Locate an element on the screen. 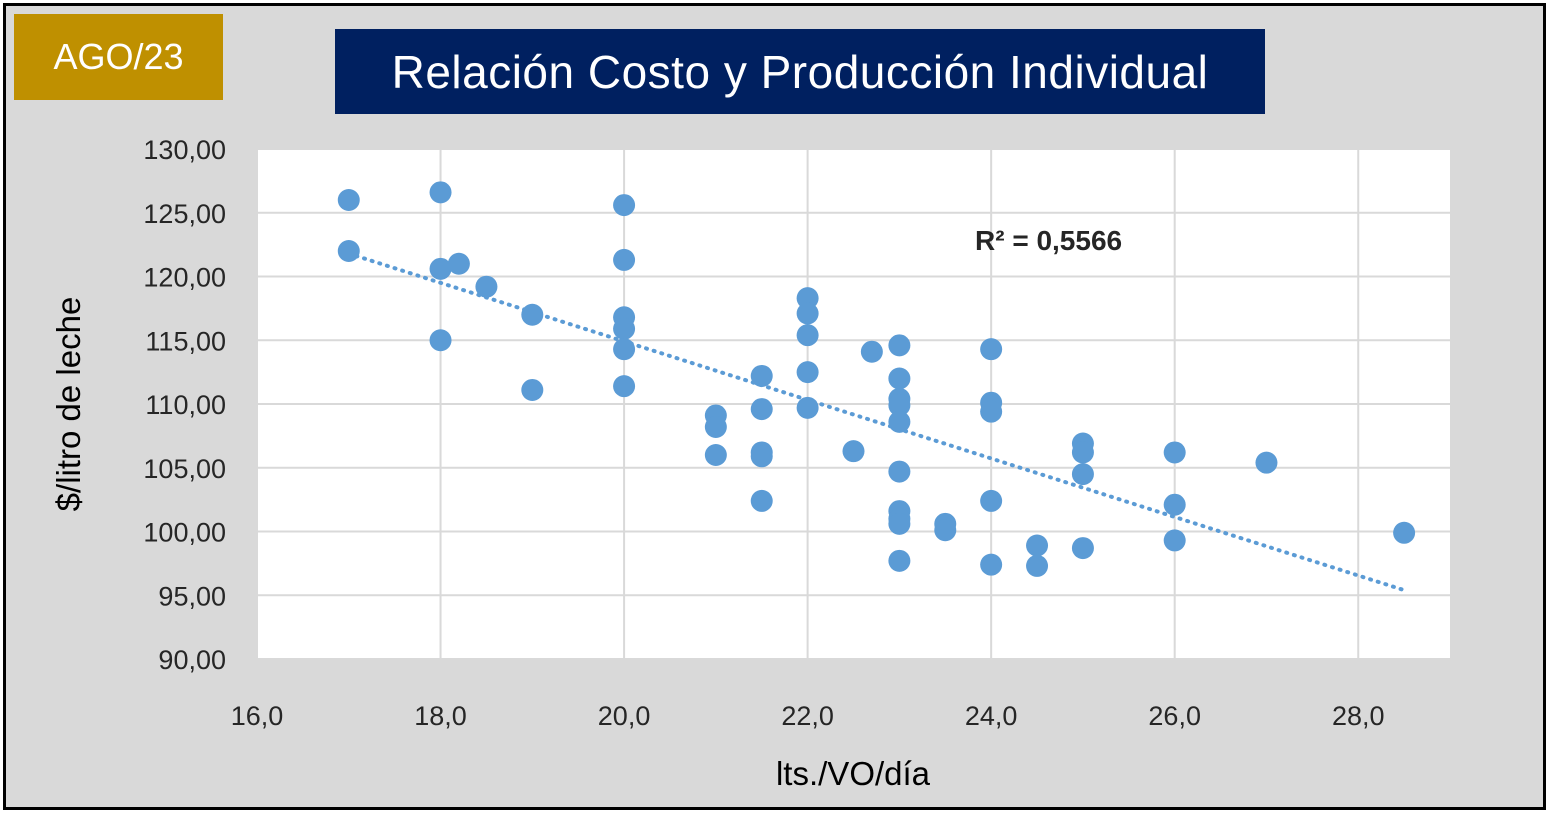 The width and height of the screenshot is (1549, 813). x-tick-label: 22,0 is located at coordinates (807, 716).